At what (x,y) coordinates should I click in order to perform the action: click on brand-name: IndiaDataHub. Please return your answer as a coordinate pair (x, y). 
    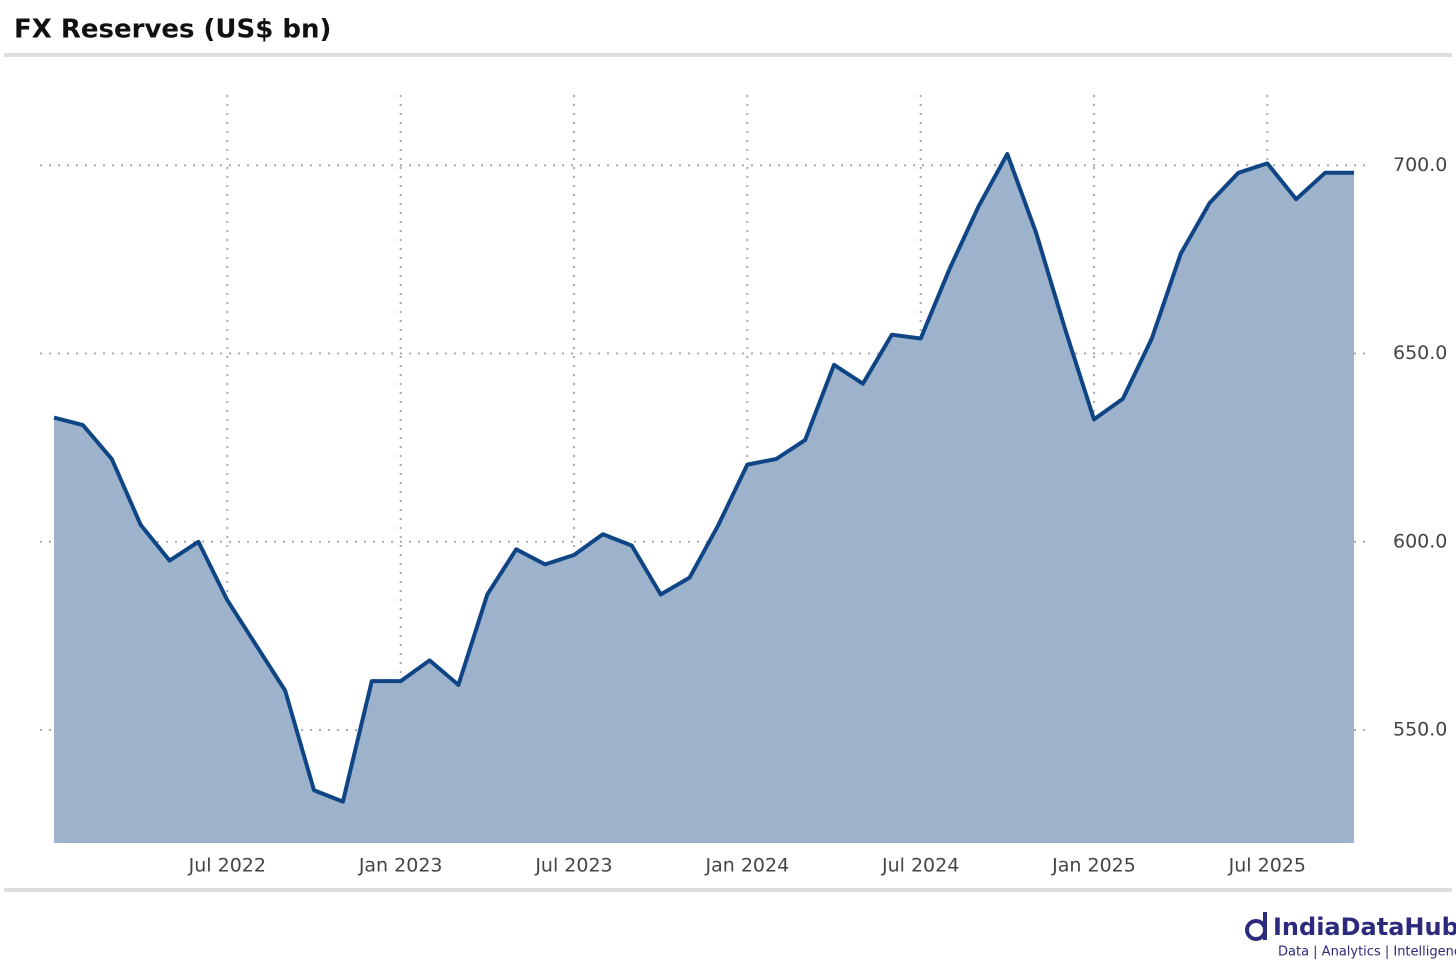
    Looking at the image, I should click on (1364, 927).